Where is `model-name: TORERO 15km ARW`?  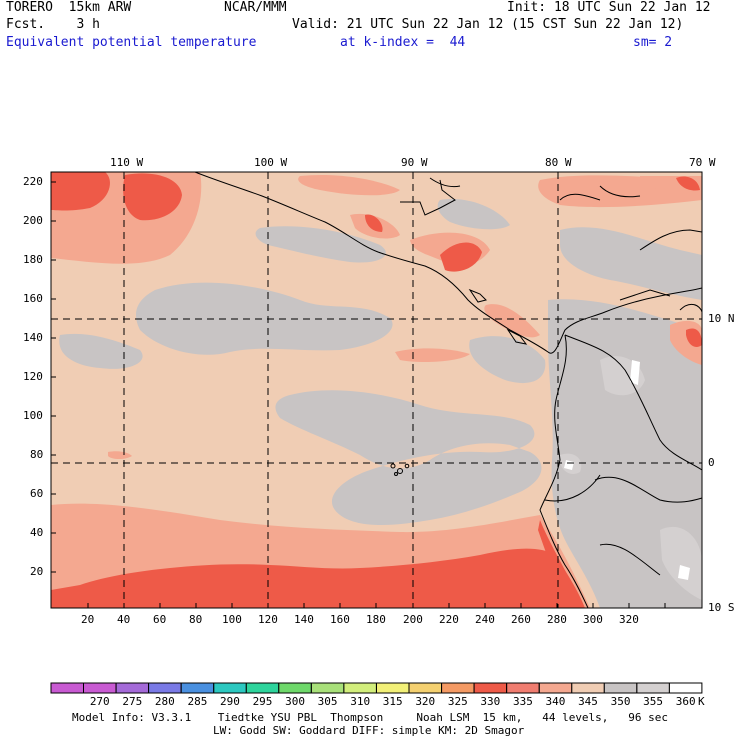
model-name: TORERO 15km ARW is located at coordinates (69, 7).